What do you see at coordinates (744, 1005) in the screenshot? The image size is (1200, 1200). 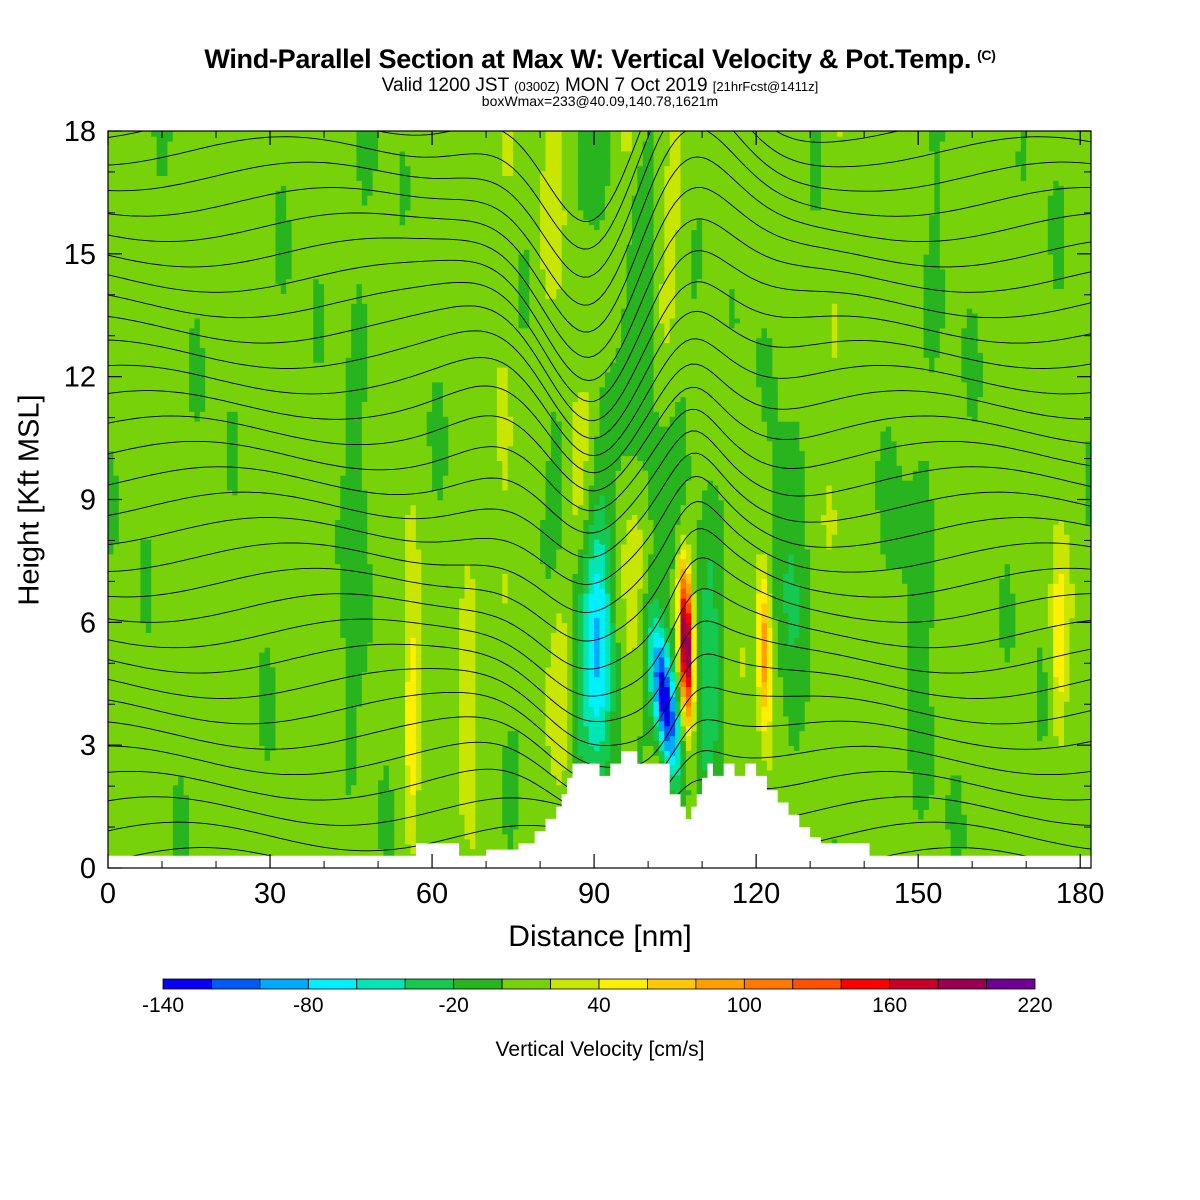 I see `colorbar-tick-label: 100` at bounding box center [744, 1005].